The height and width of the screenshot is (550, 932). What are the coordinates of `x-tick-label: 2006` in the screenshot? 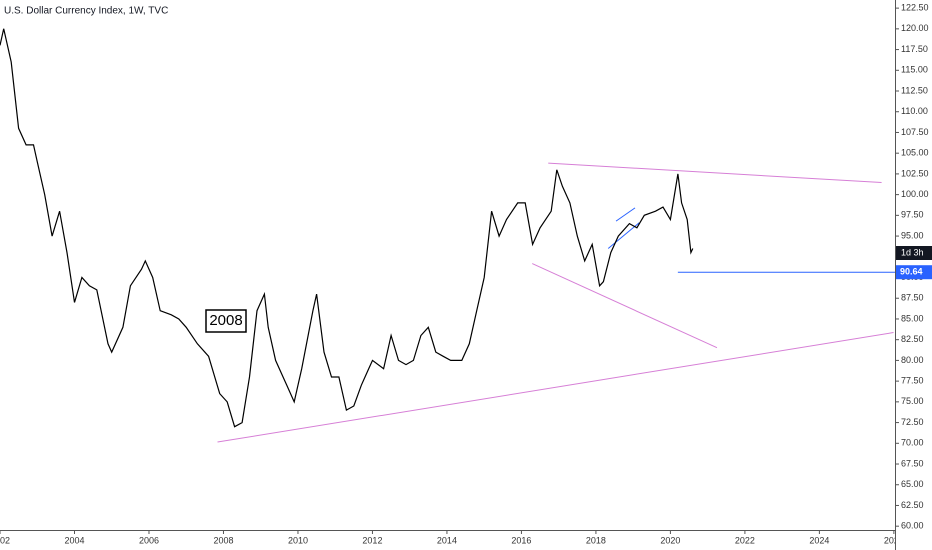 It's located at (149, 540).